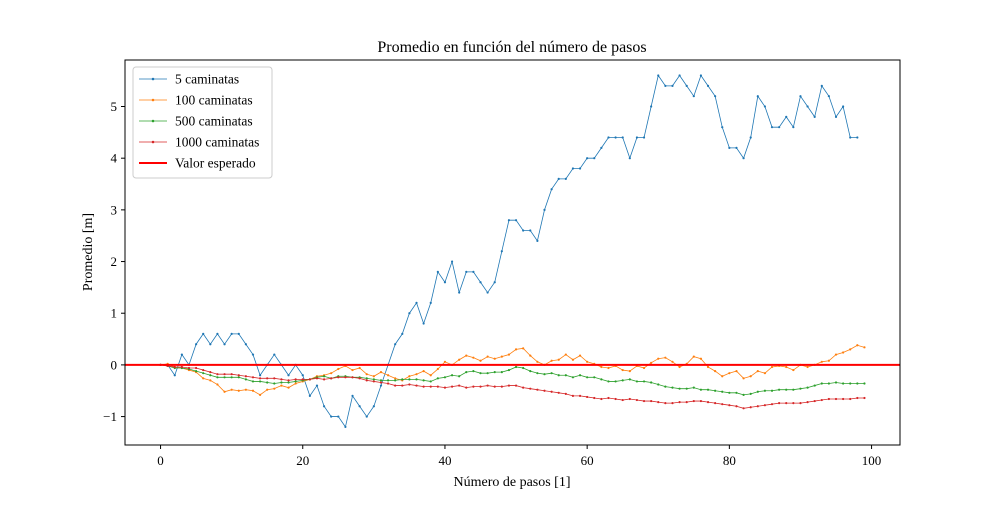 Image resolution: width=1000 pixels, height=505 pixels. What do you see at coordinates (512, 379) in the screenshot?
I see `series-2-group` at bounding box center [512, 379].